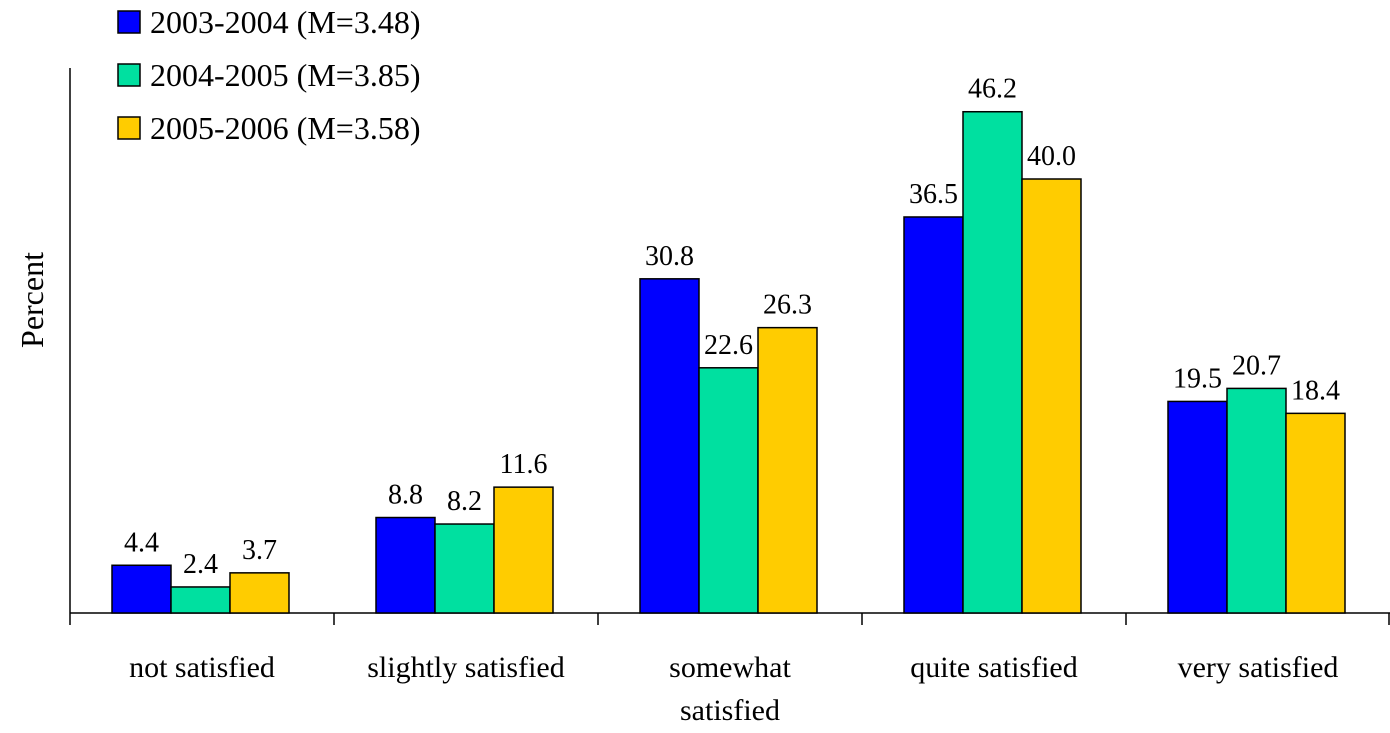 Image resolution: width=1390 pixels, height=733 pixels. What do you see at coordinates (1315, 390) in the screenshot?
I see `data-label: 18.4` at bounding box center [1315, 390].